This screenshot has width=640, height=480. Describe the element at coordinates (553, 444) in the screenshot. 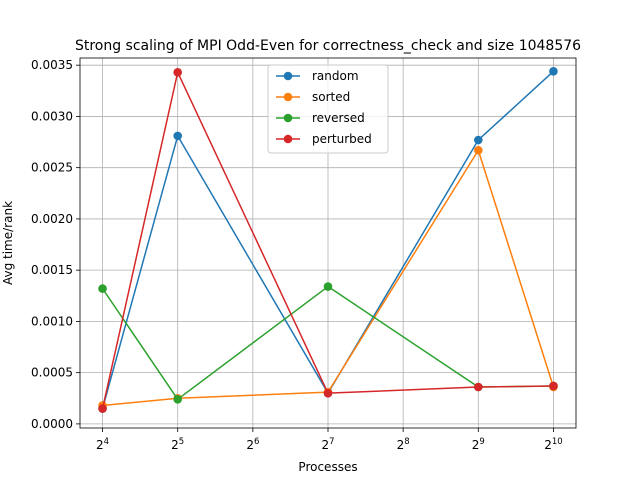

I see `x-tick-label: 210` at that location.